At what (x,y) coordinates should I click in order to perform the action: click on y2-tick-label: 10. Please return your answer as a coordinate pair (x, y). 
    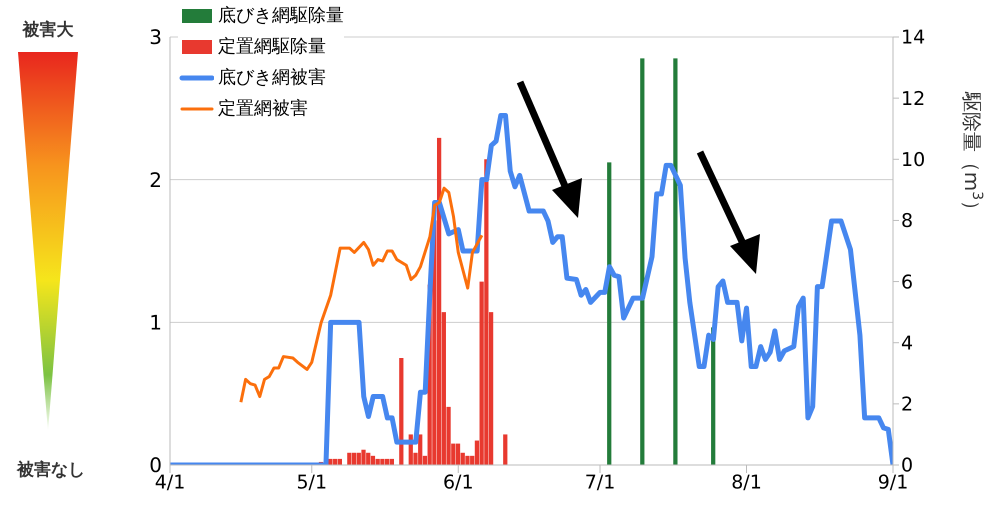
    Looking at the image, I should click on (913, 160).